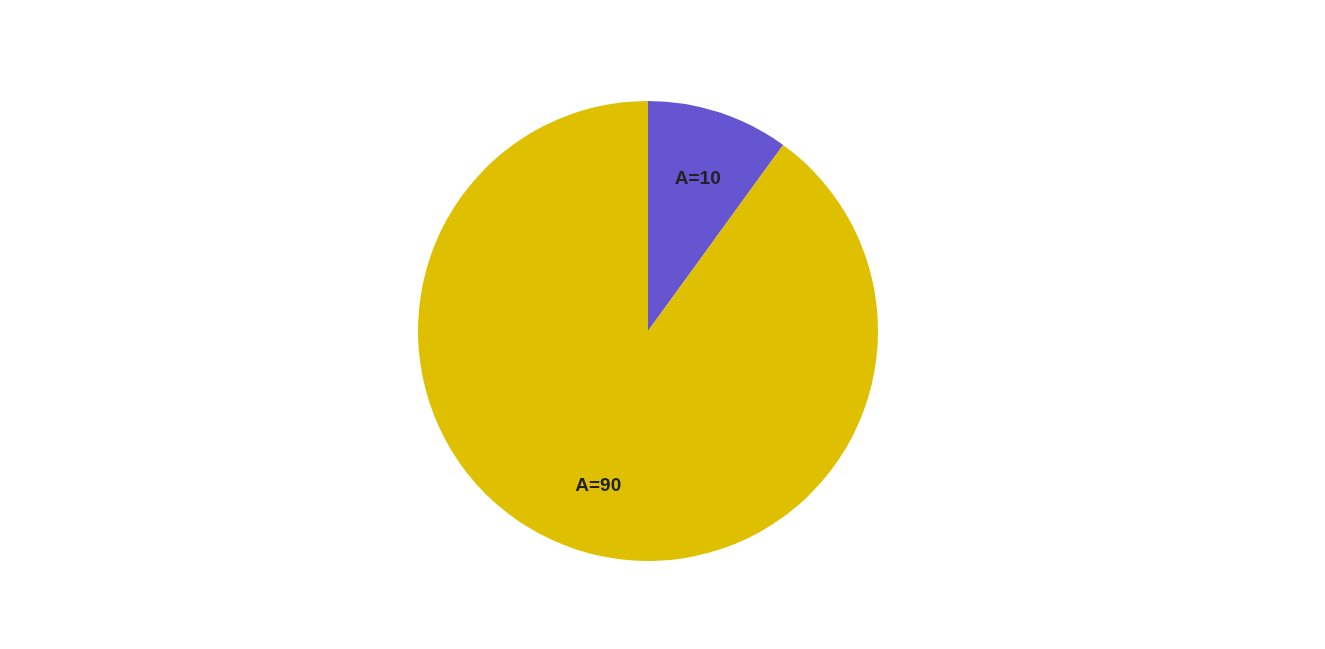 The image size is (1325, 649). What do you see at coordinates (598, 484) in the screenshot?
I see `slice-label: A=90` at bounding box center [598, 484].